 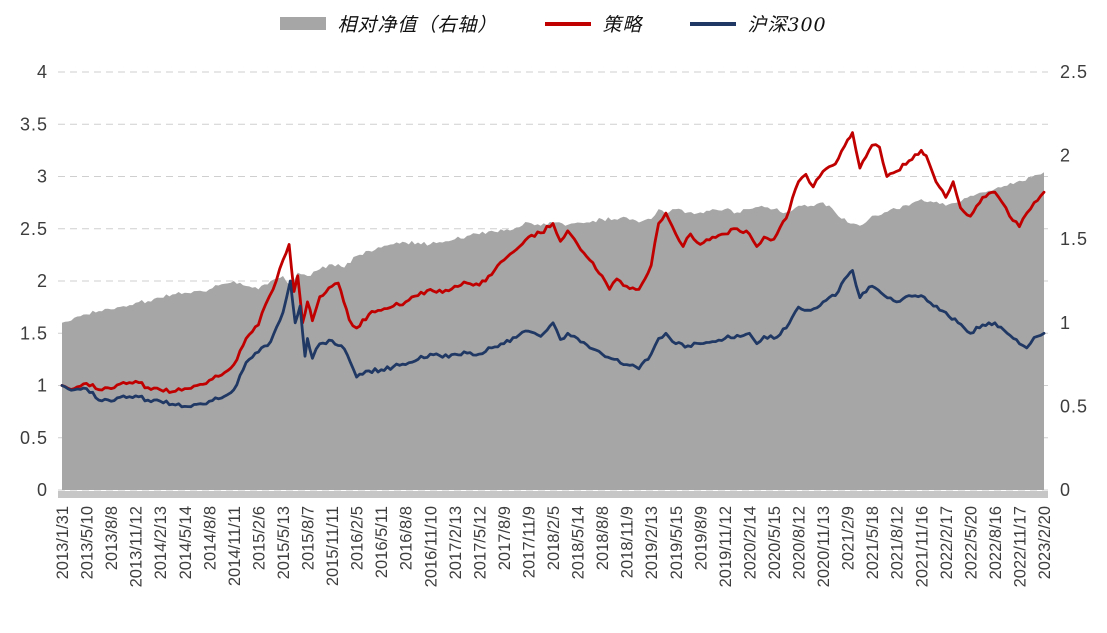 What do you see at coordinates (63, 542) in the screenshot?
I see `x-axis-label: 2013/1/31` at bounding box center [63, 542].